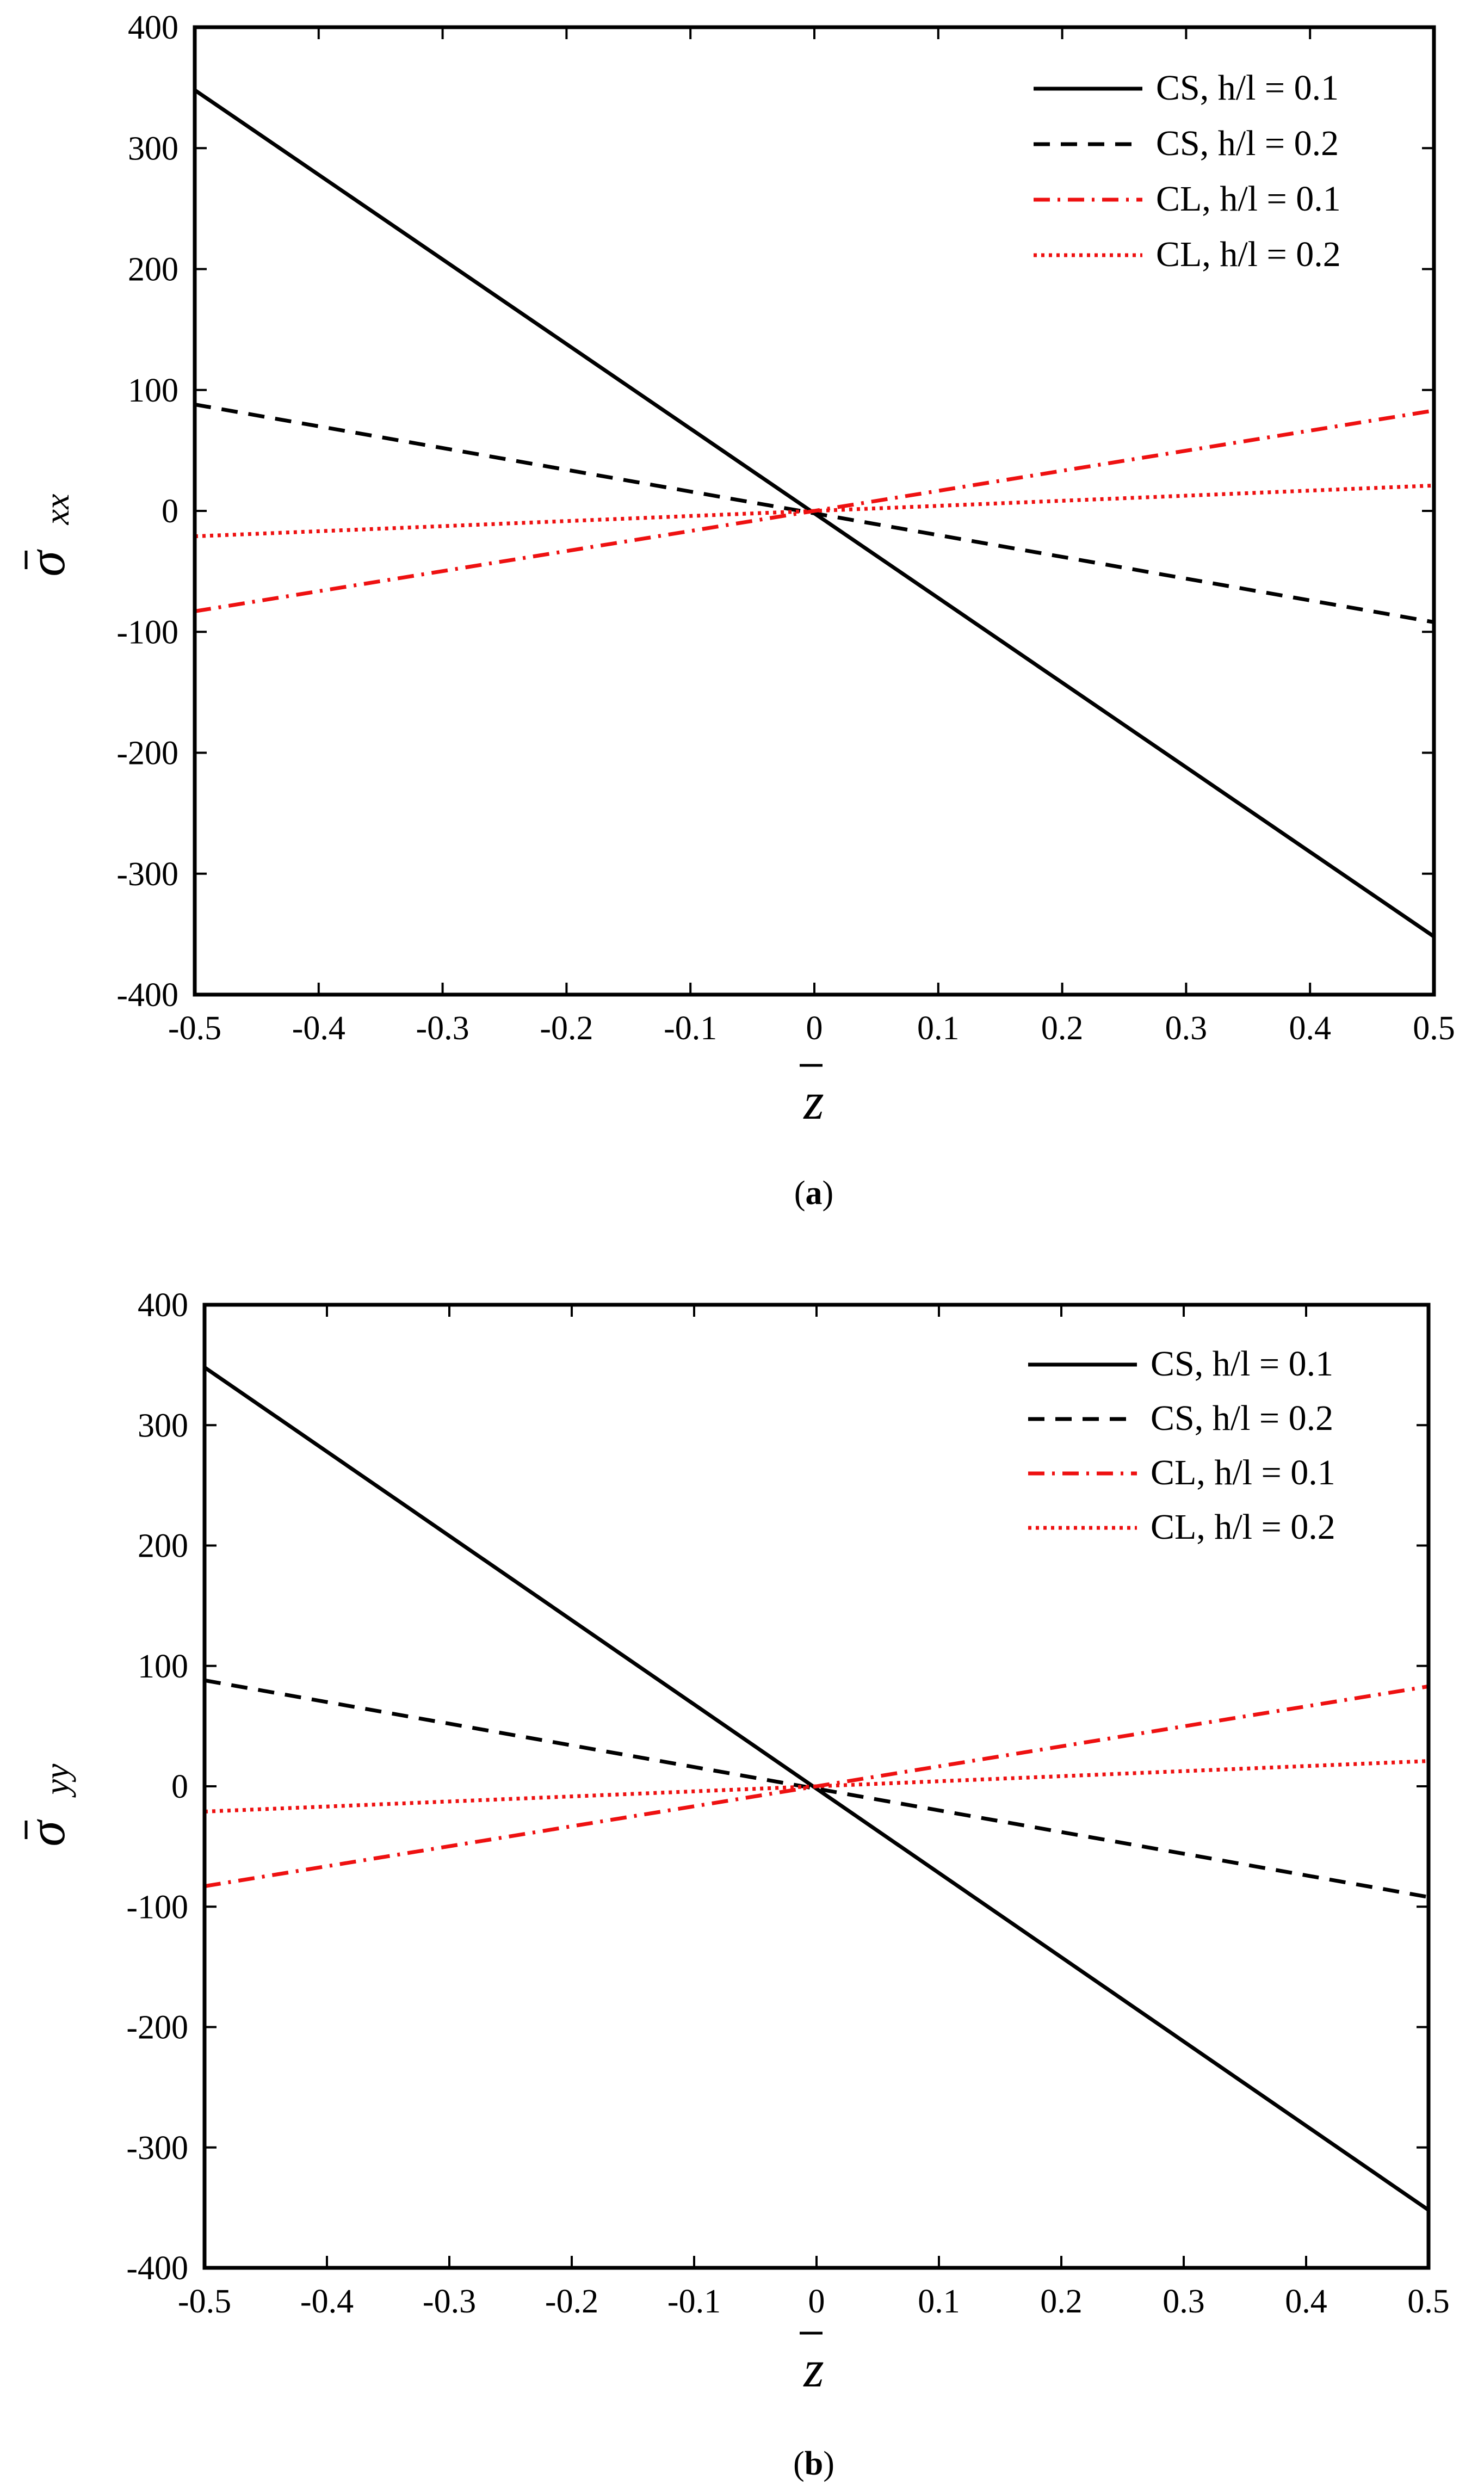 The height and width of the screenshot is (2492, 1484). What do you see at coordinates (571, 2301) in the screenshot?
I see `panel-b-xtick-label: -0.2` at bounding box center [571, 2301].